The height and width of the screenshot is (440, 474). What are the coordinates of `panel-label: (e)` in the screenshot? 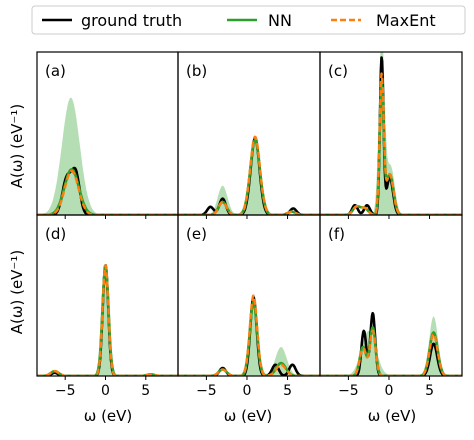 It's located at (196, 234).